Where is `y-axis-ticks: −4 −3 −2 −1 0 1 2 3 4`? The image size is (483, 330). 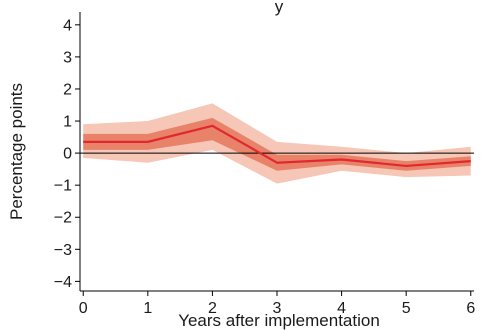 y-axis-ticks: −4 −3 −2 −1 0 1 2 3 4 is located at coordinates (67, 154).